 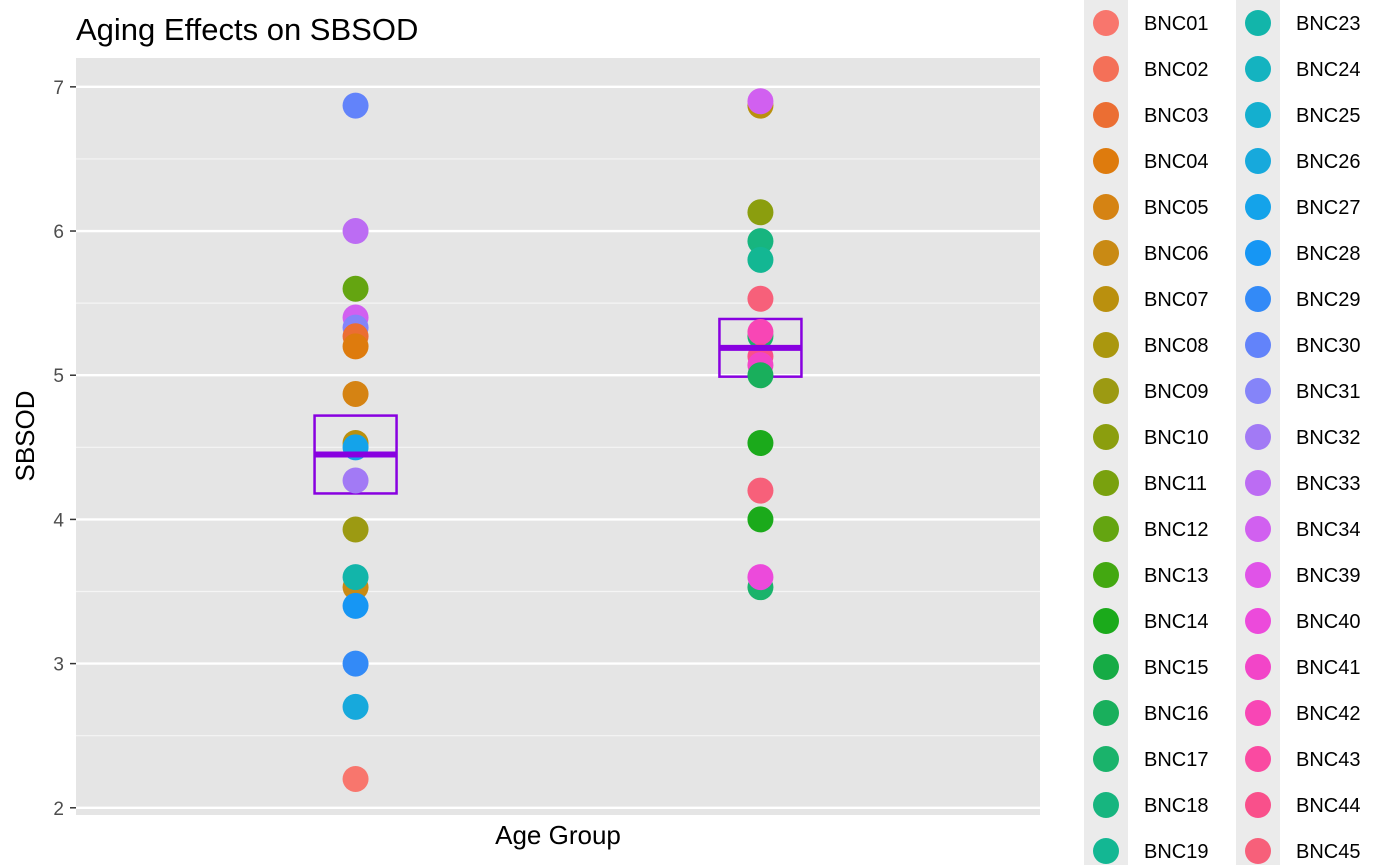 I want to click on chart-title: Aging Effects on SBSOD, so click(x=247, y=29).